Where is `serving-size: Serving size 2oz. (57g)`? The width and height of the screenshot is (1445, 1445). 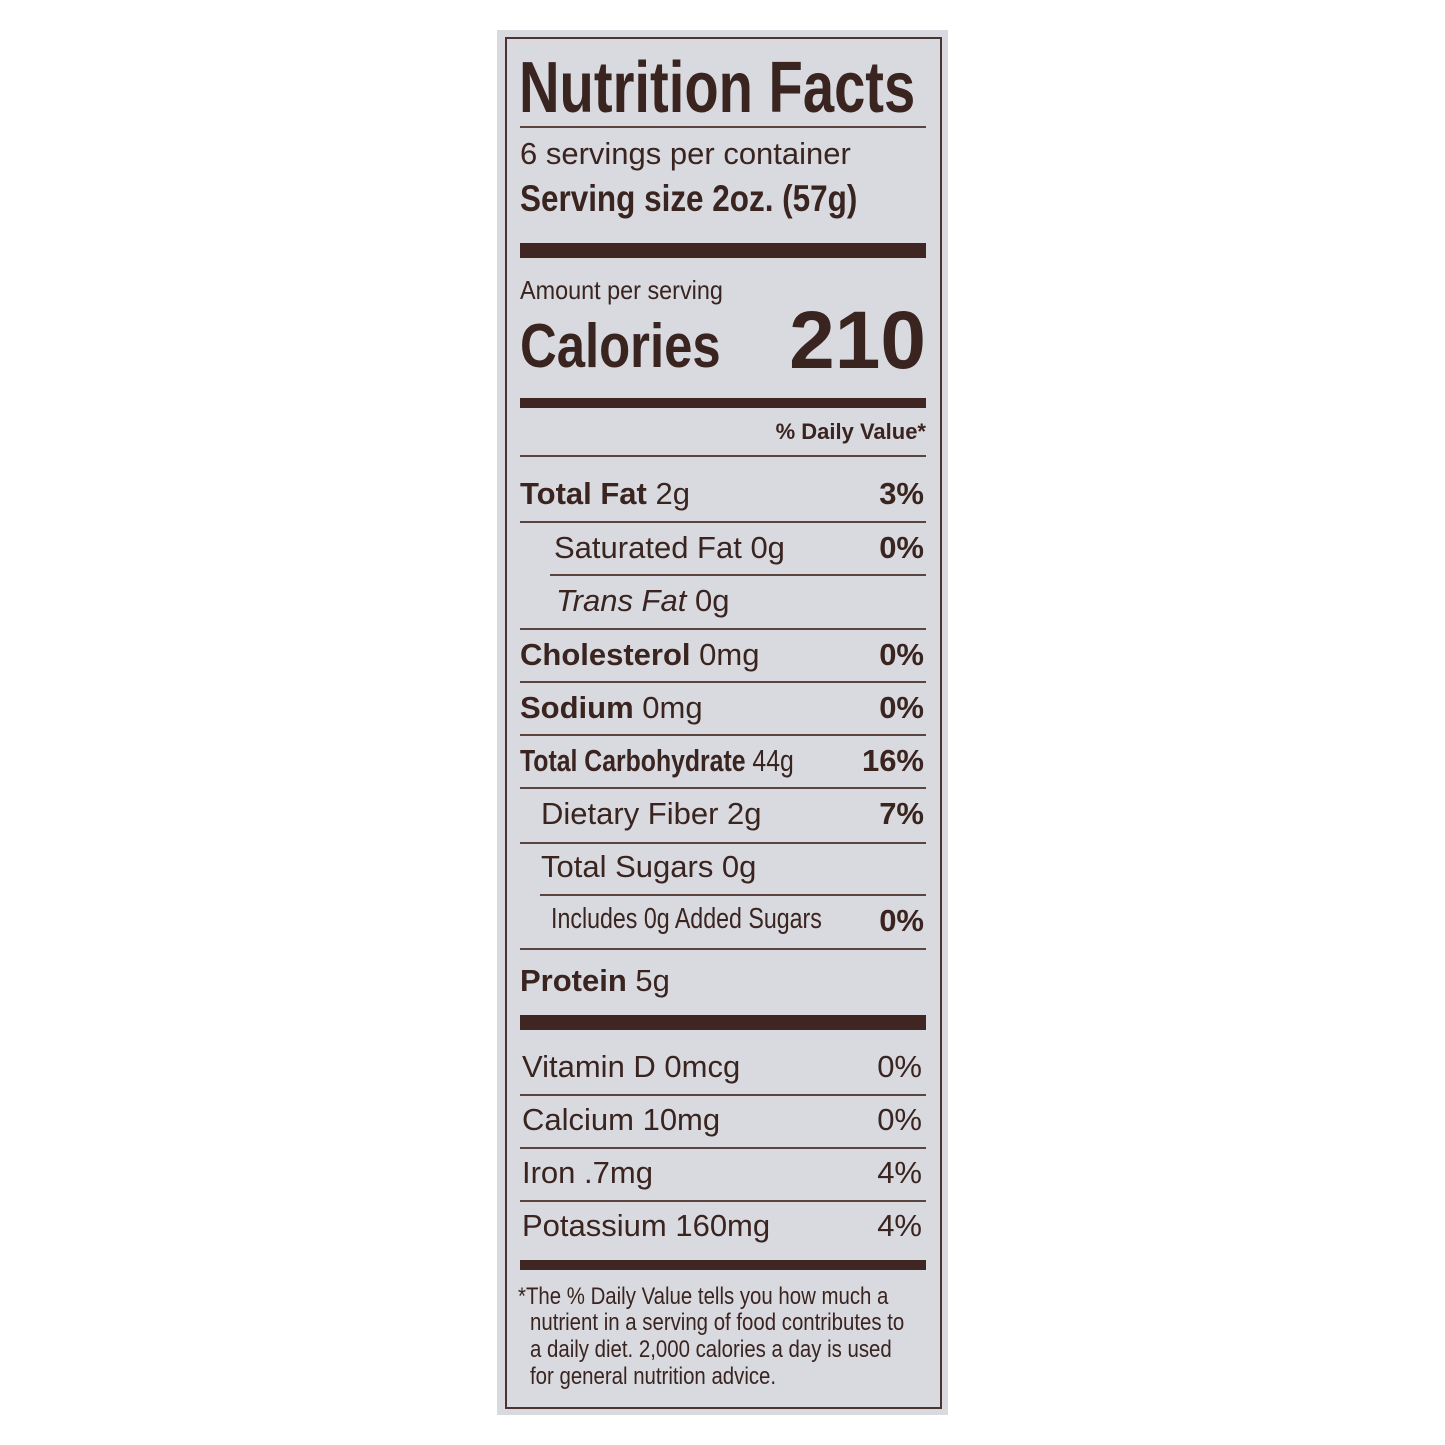
serving-size: Serving size 2oz. (57g) is located at coordinates (718, 198).